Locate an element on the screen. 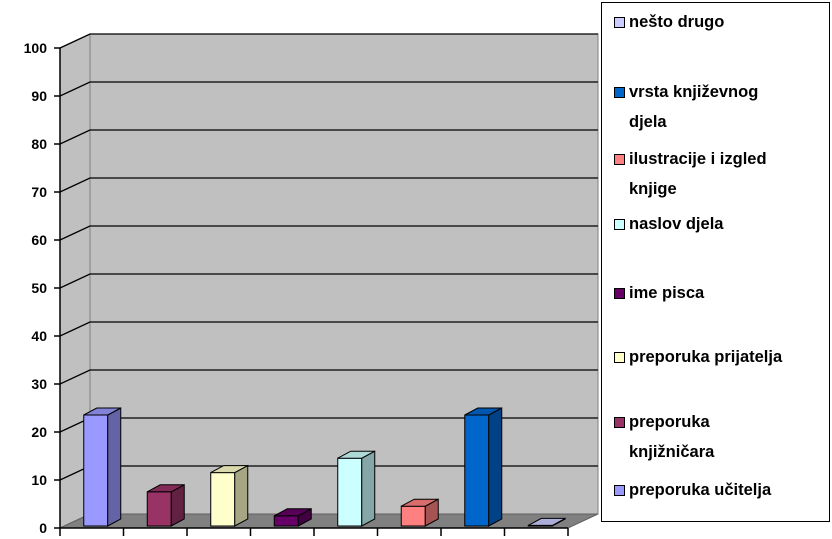 Image resolution: width=832 pixels, height=539 pixels. y-tick-label: 50 is located at coordinates (39, 288).